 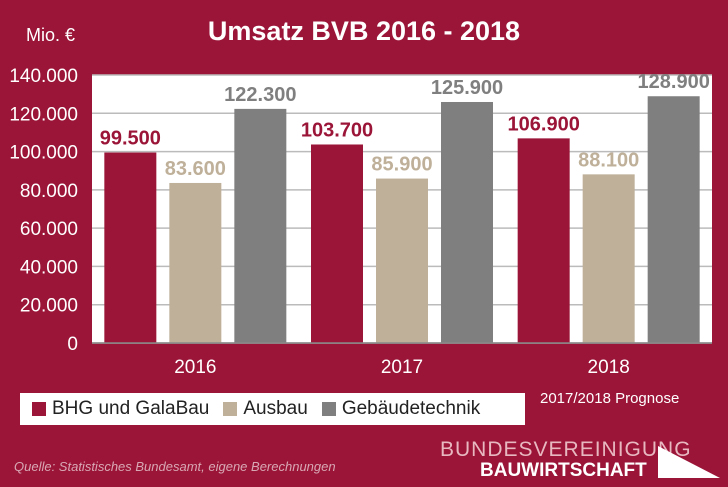 What do you see at coordinates (563, 470) in the screenshot?
I see `logo-line2: BAUWIRTSCHAFT` at bounding box center [563, 470].